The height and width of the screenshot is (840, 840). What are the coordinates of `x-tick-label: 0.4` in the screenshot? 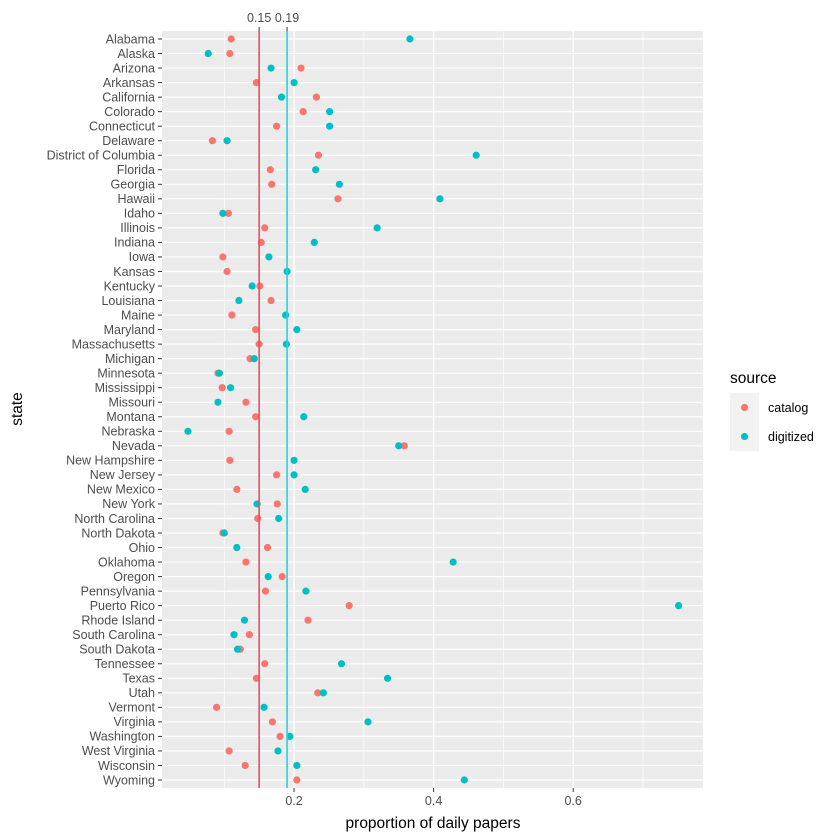 It's located at (433, 801).